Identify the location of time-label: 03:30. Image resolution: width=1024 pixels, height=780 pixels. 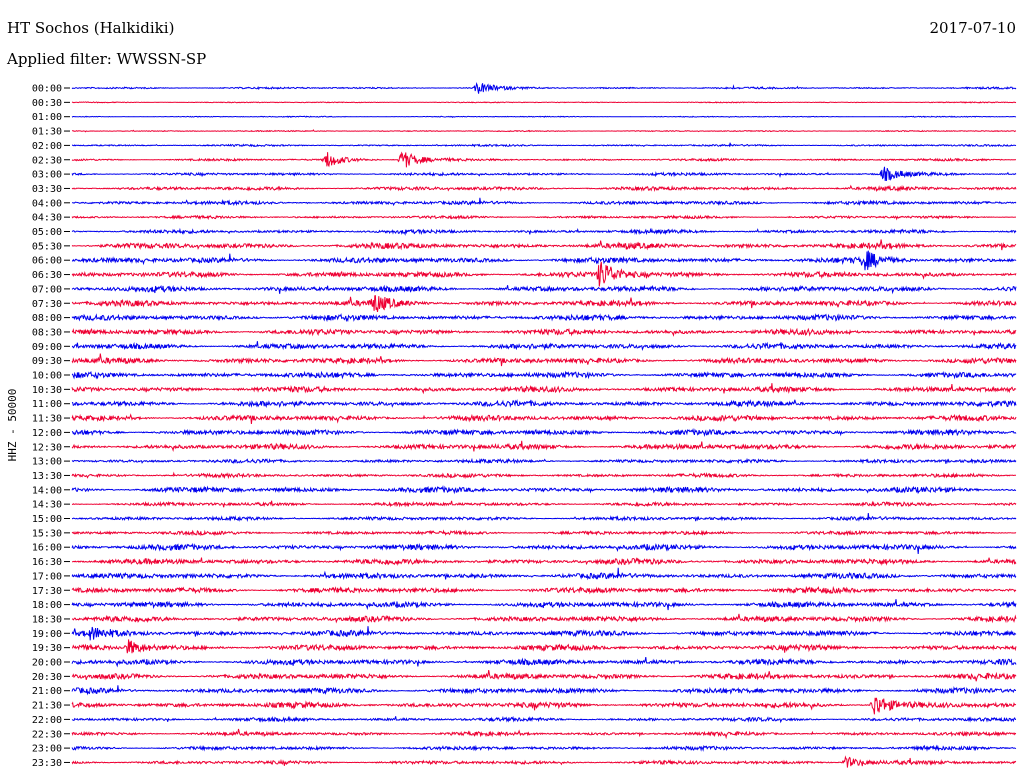
(47, 189).